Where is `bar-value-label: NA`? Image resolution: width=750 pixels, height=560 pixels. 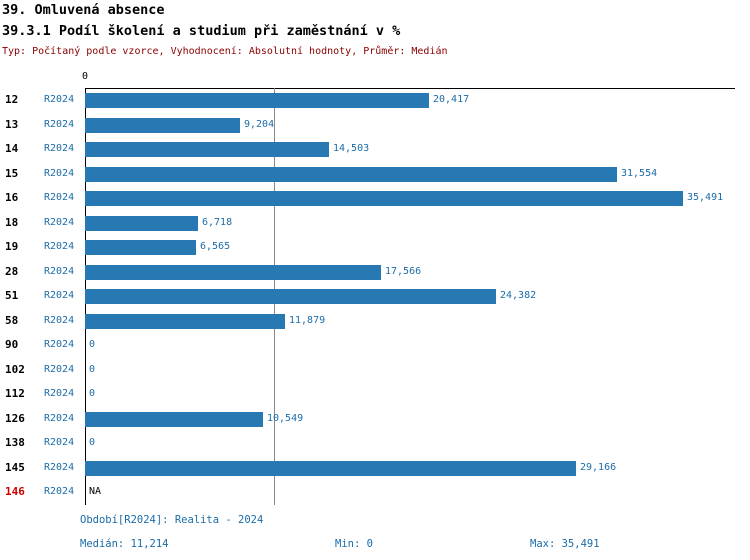
bar-value-label: NA is located at coordinates (95, 492).